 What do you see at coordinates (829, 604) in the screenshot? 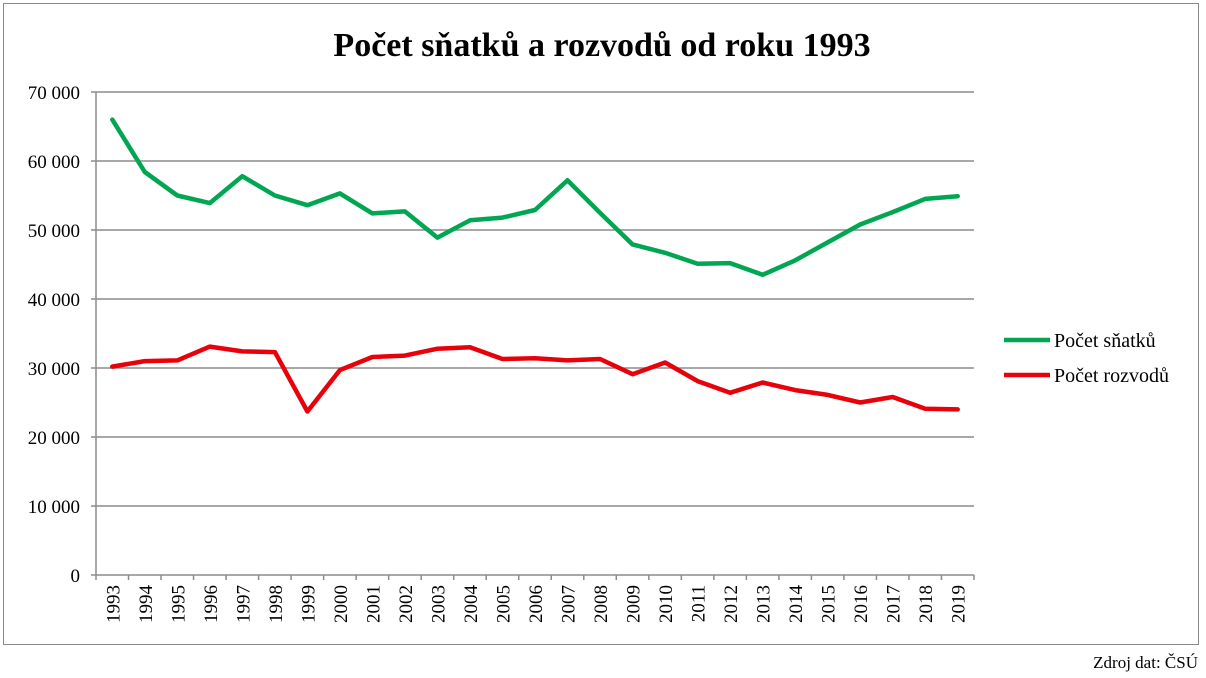
I see `x-tick-label: 2015` at bounding box center [829, 604].